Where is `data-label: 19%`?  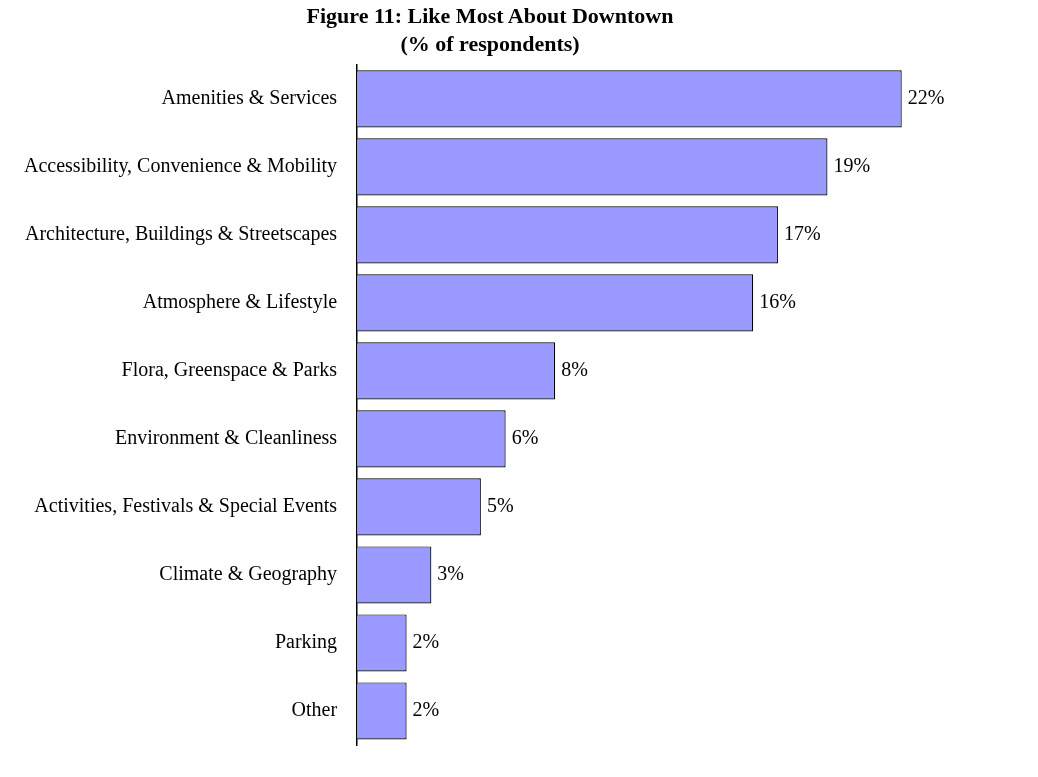
data-label: 19% is located at coordinates (852, 165).